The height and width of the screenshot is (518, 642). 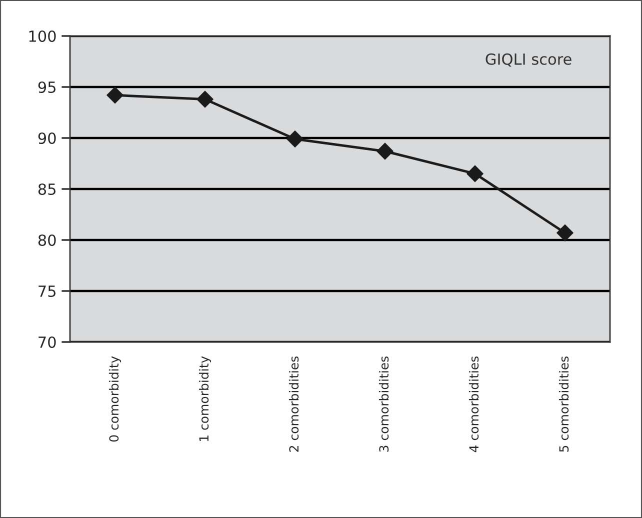 I want to click on x-tick-label: 3 comorbidities, so click(x=383, y=404).